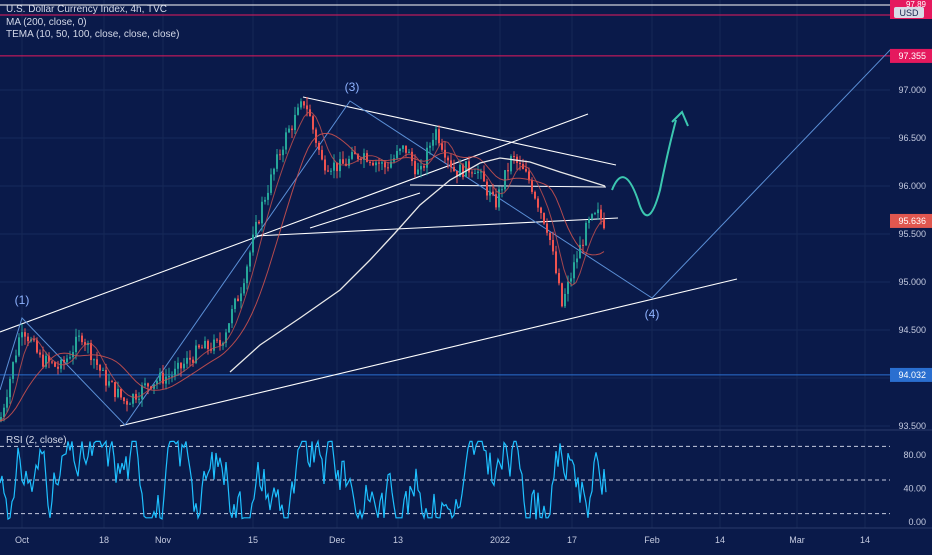  I want to click on y-tick-label: 97.000, so click(912, 90).